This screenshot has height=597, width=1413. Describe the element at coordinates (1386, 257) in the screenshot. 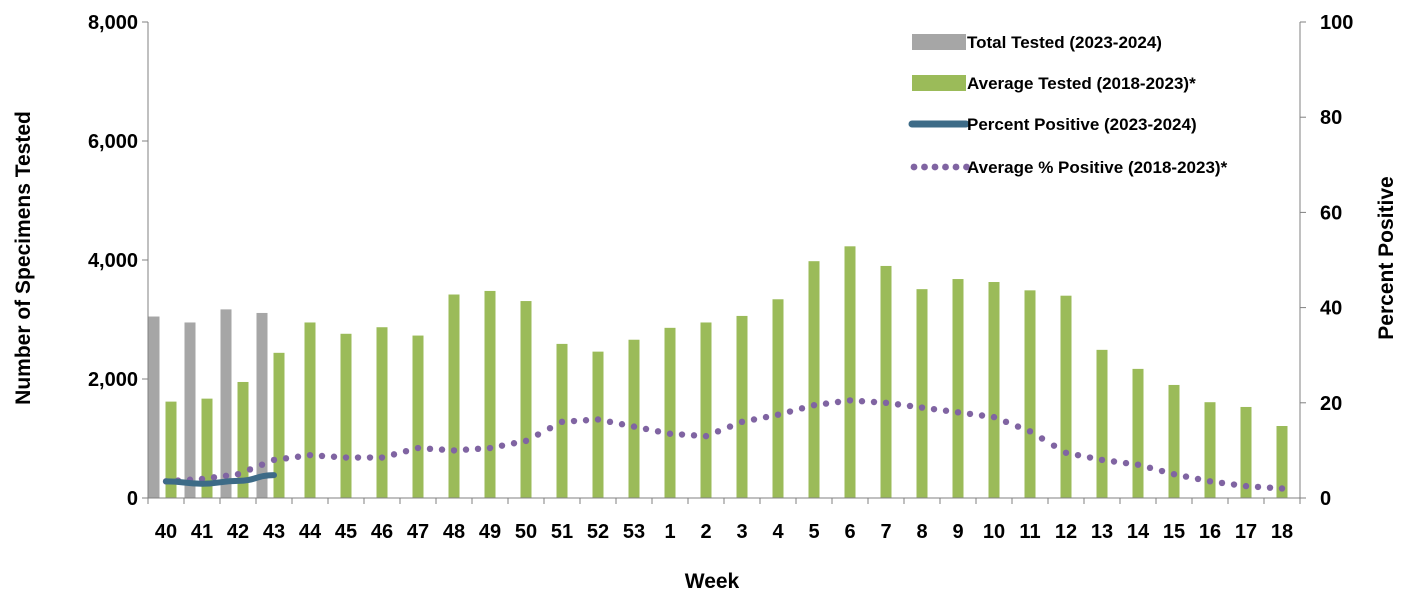

I see `y2-axis-title: Percent Positive` at that location.